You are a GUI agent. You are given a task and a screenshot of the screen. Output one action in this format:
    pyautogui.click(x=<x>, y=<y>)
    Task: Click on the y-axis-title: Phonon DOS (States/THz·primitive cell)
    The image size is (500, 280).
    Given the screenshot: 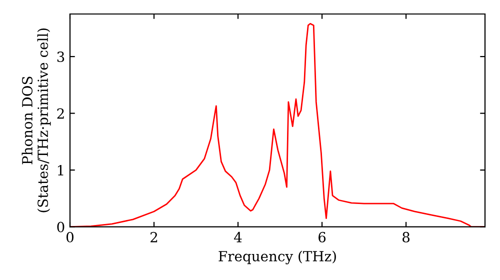 What is the action you would take?
    pyautogui.click(x=36, y=120)
    